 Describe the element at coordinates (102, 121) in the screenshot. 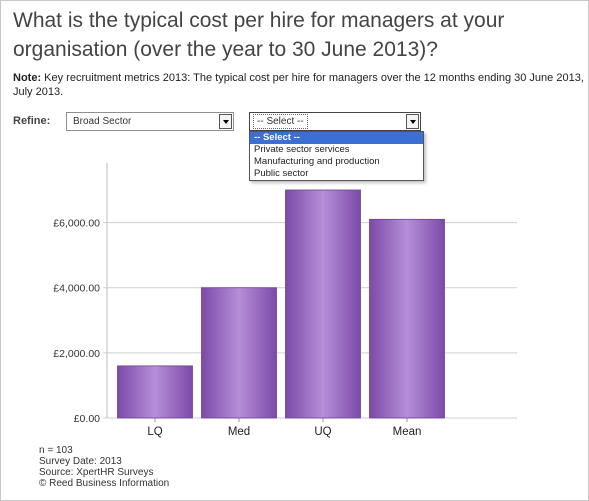

I see `broad-sector-select-value: Broad Sector` at that location.